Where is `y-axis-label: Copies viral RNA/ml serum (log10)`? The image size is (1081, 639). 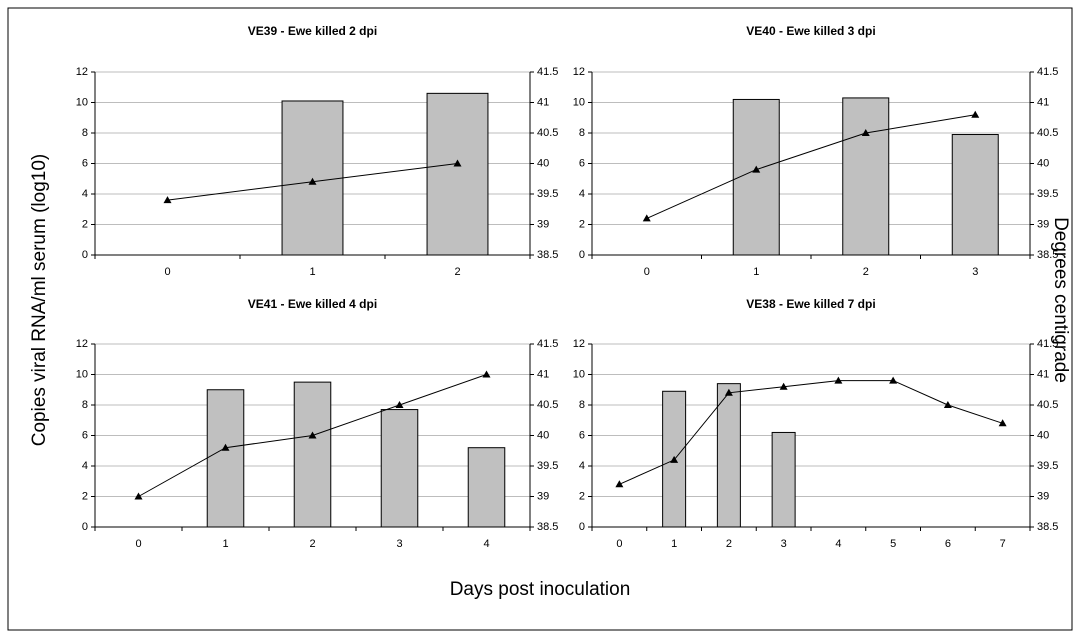 y-axis-label: Copies viral RNA/ml serum (log10) is located at coordinates (39, 300).